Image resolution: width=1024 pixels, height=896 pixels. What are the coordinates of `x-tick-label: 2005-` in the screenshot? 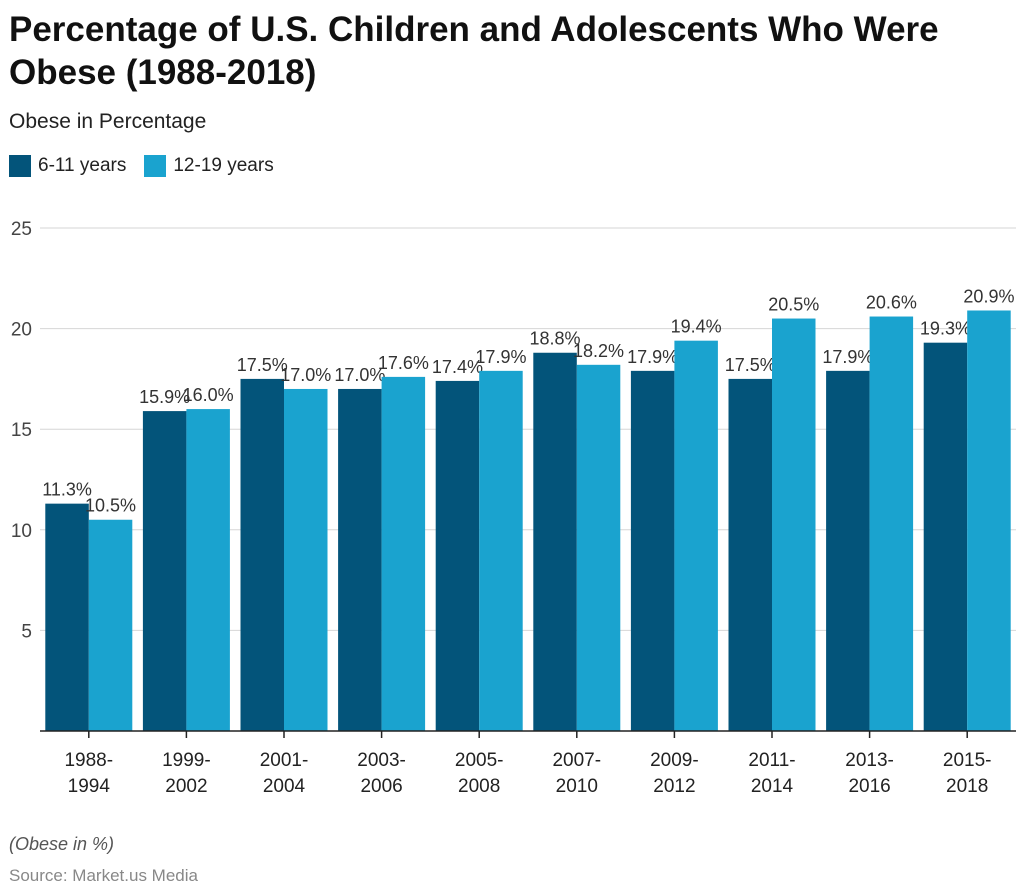 It's located at (479, 760).